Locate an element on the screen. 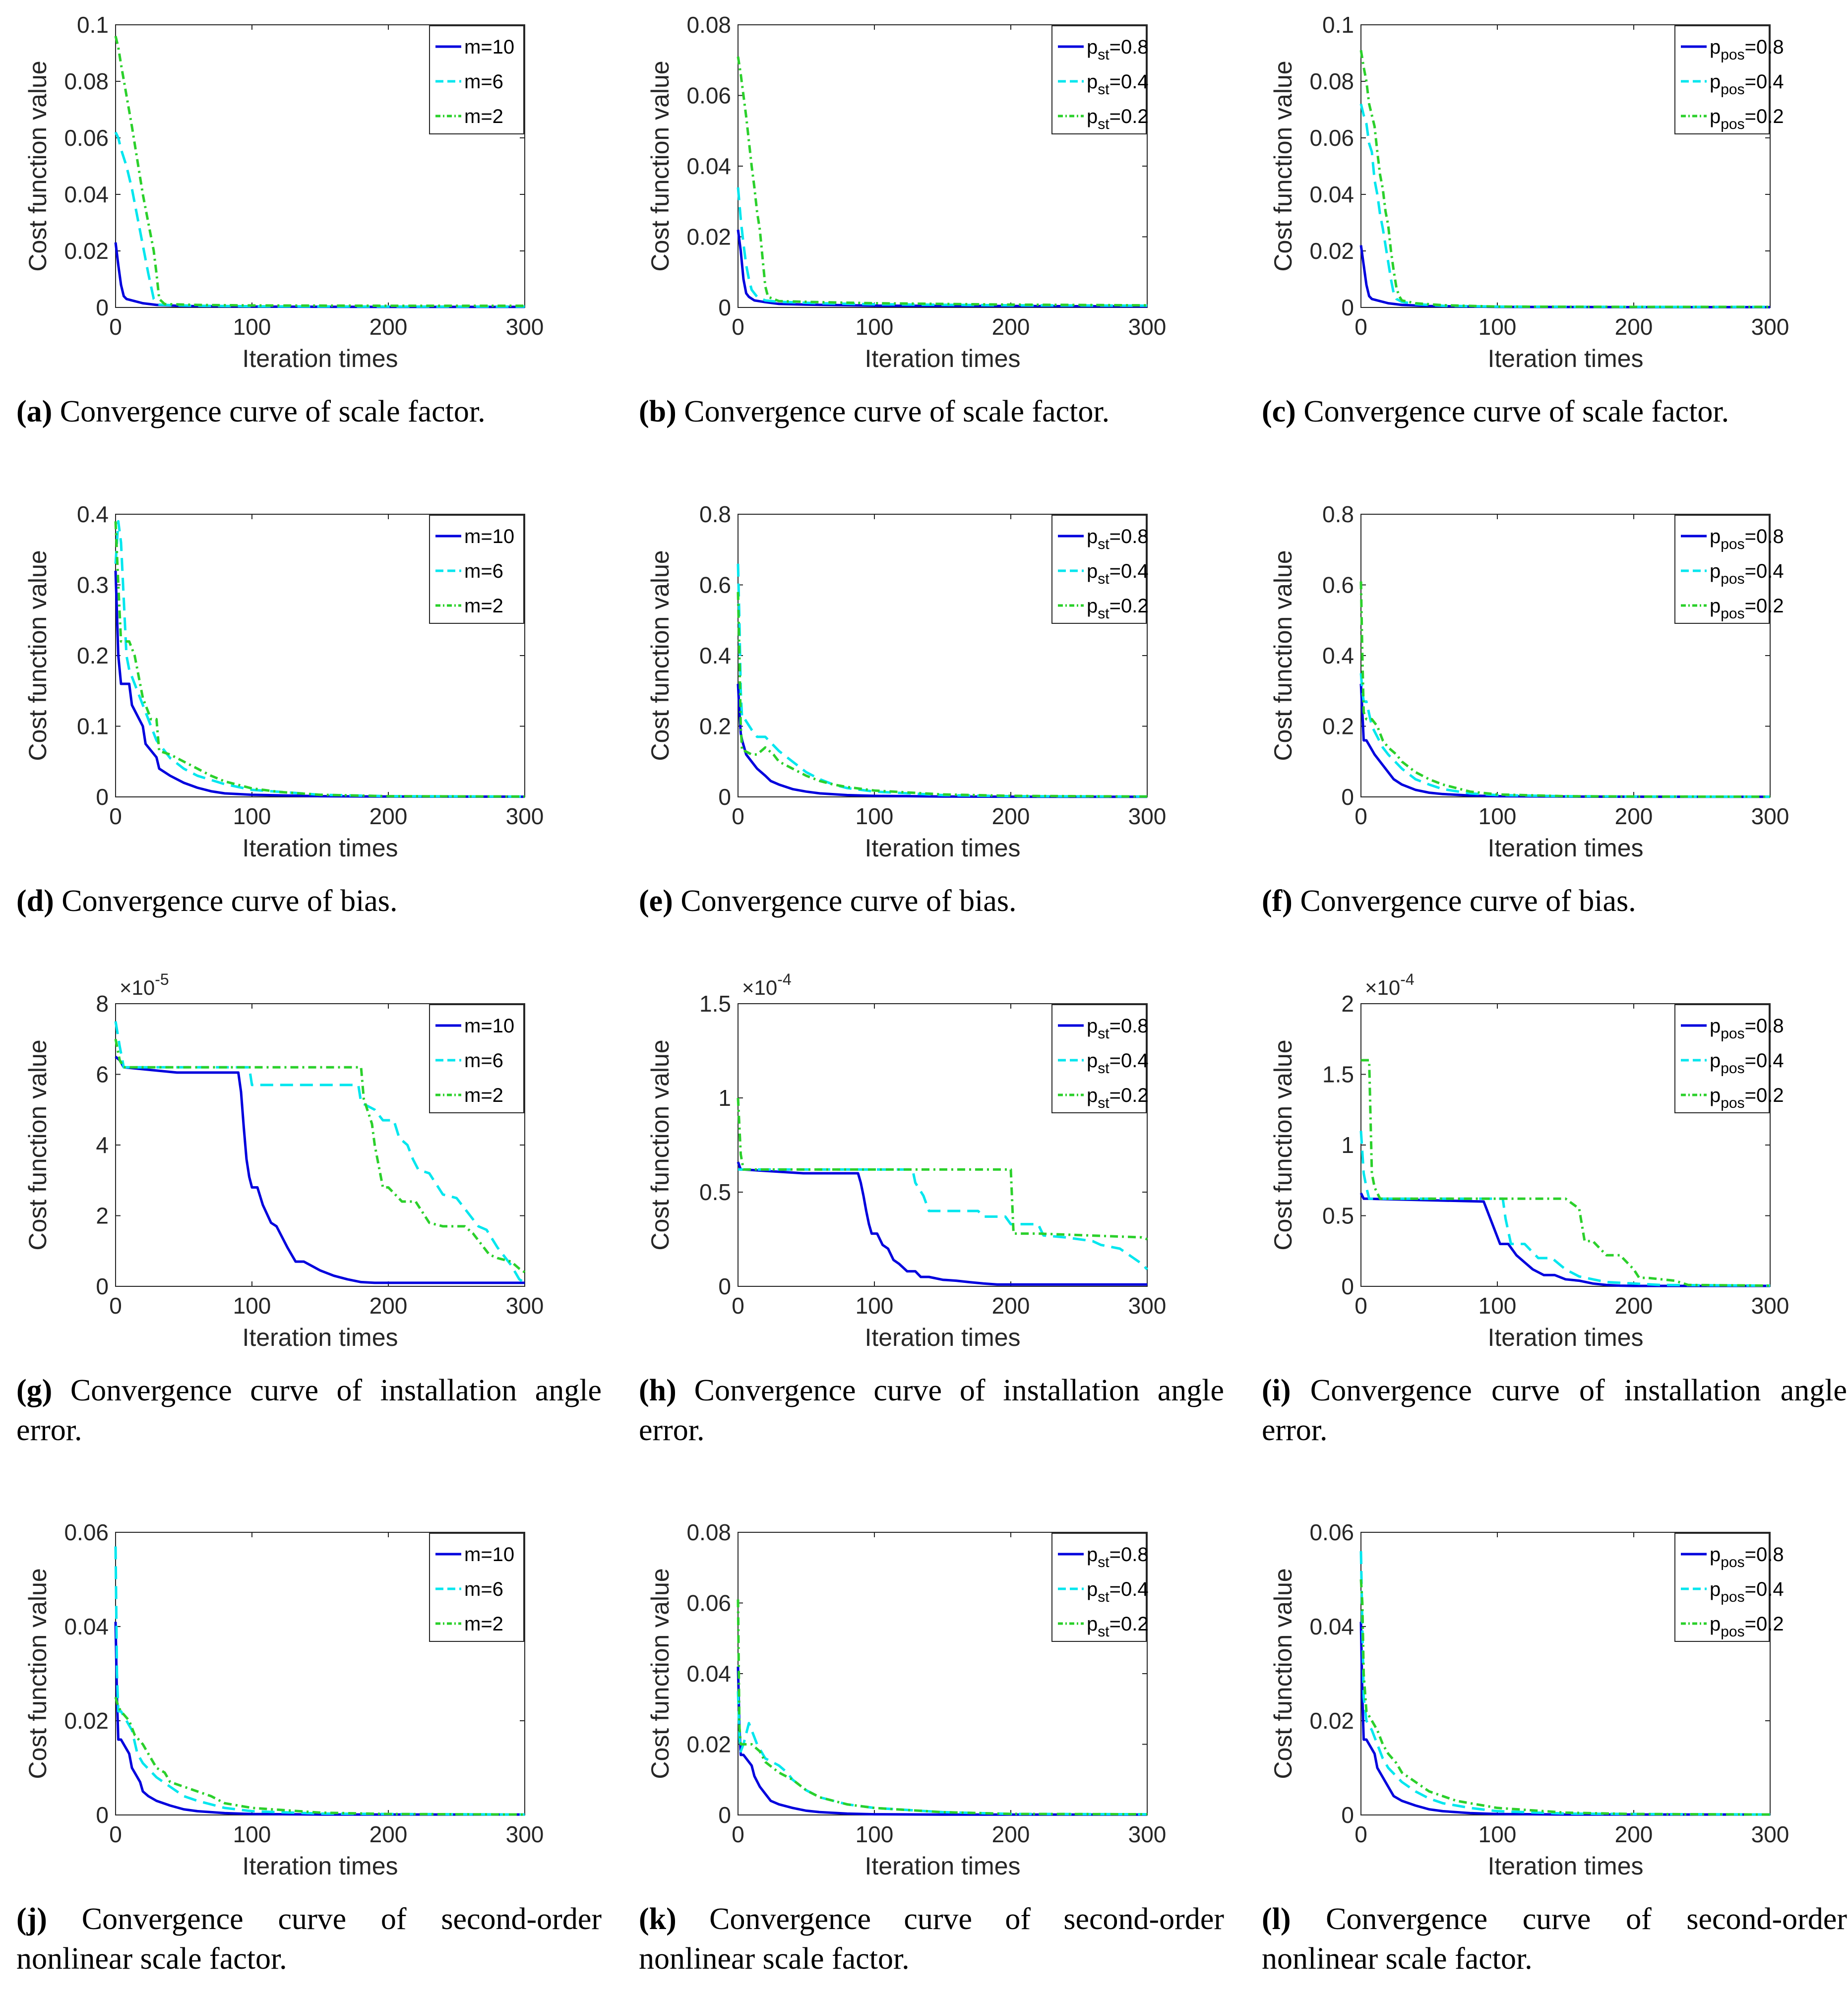 This screenshot has height=1992, width=1848. caption-e: (e) Convergence curve of bias. is located at coordinates (931, 901).